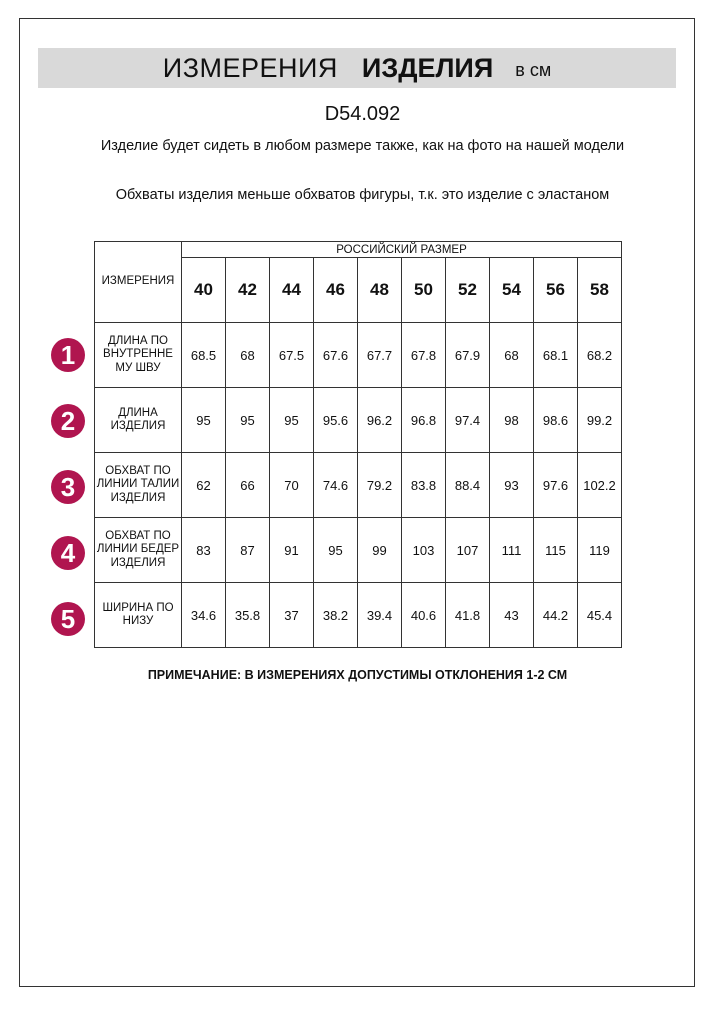  Describe the element at coordinates (291, 355) in the screenshot. I see `value-cell: 67.5` at that location.